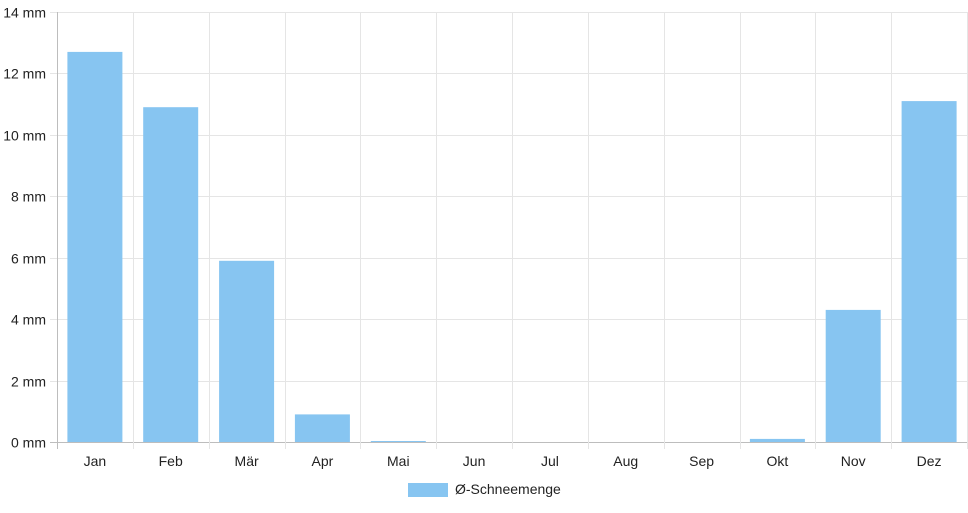 The image size is (968, 513). Describe the element at coordinates (24, 74) in the screenshot. I see `y-tick-label: 12 mm` at that location.